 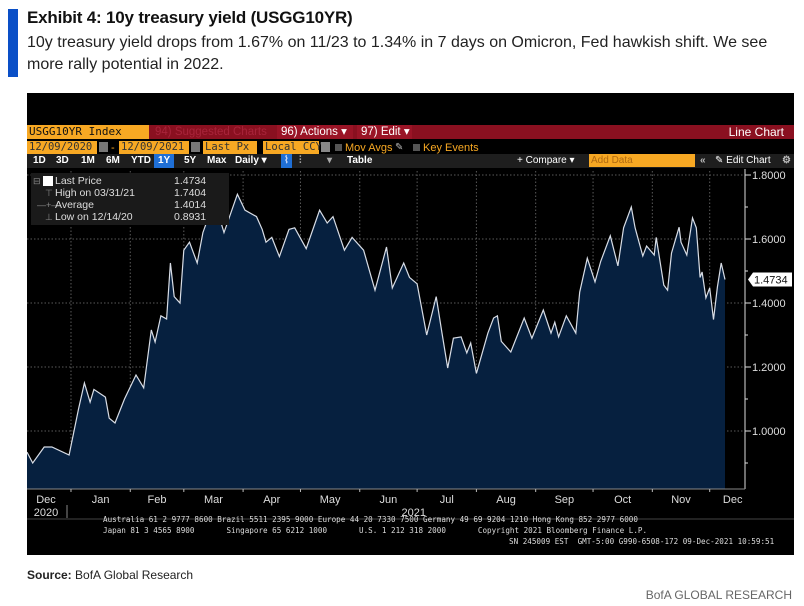 What do you see at coordinates (769, 432) in the screenshot?
I see `y-tick-label: 1.0000` at bounding box center [769, 432].